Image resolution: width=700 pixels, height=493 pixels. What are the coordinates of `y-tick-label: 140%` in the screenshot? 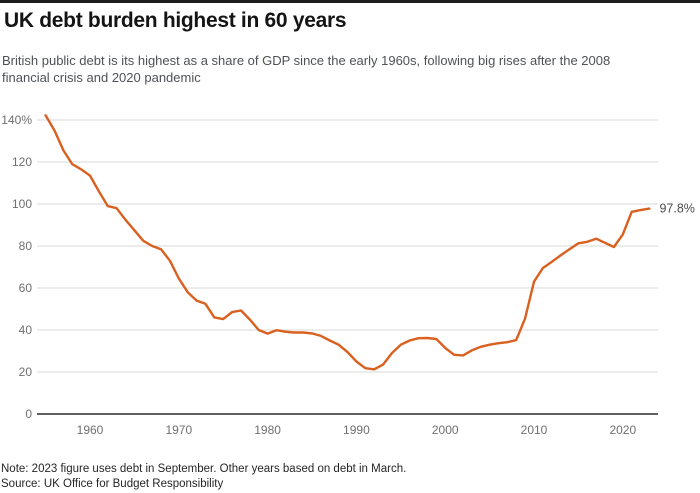 It's located at (16, 120).